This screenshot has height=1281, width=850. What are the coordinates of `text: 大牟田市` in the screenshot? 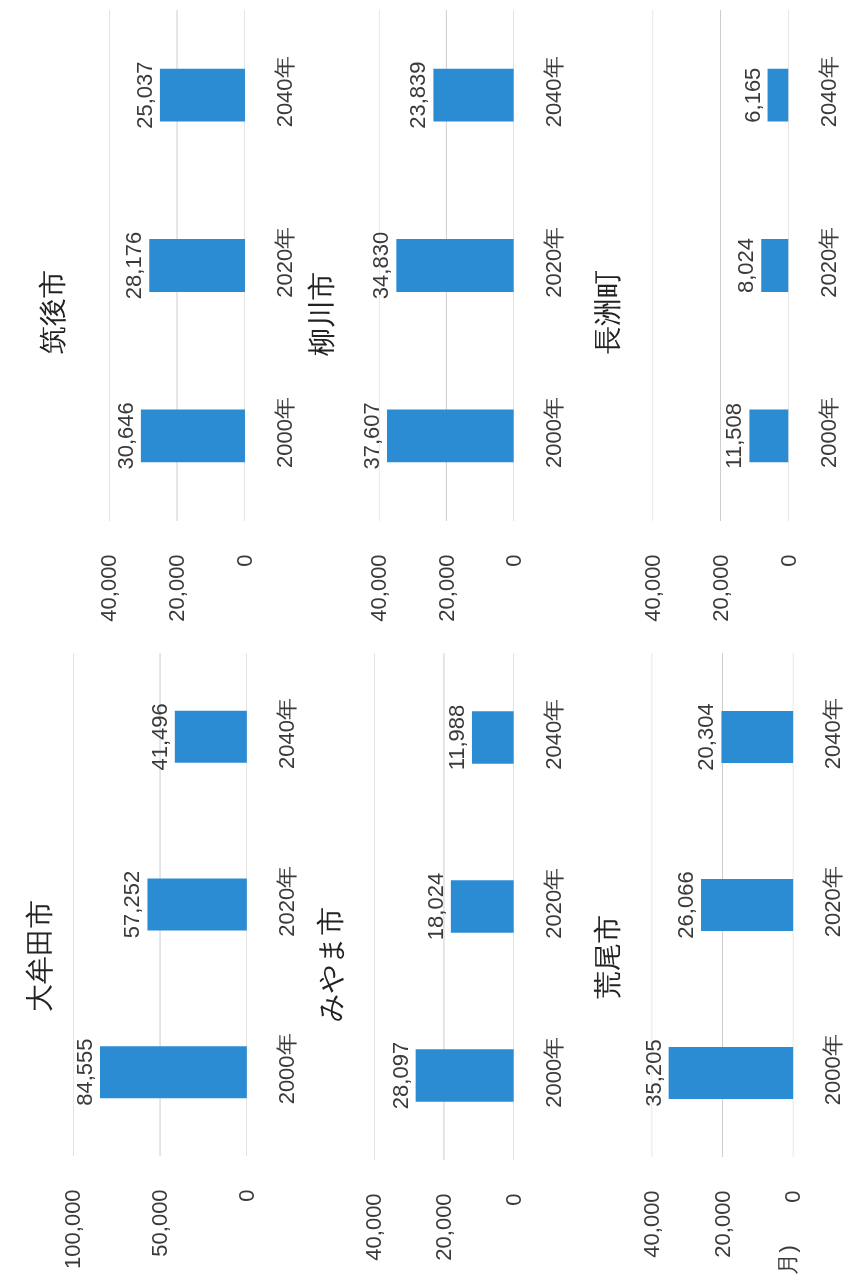 It's located at (40, 956).